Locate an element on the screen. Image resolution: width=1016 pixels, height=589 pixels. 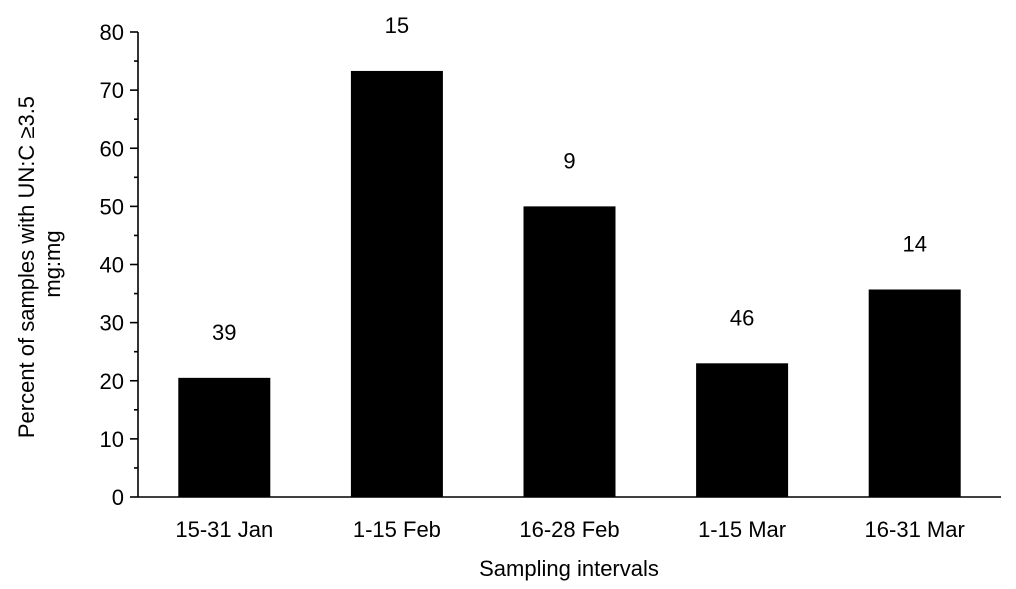
y-tick-label: 0 is located at coordinates (118, 497).